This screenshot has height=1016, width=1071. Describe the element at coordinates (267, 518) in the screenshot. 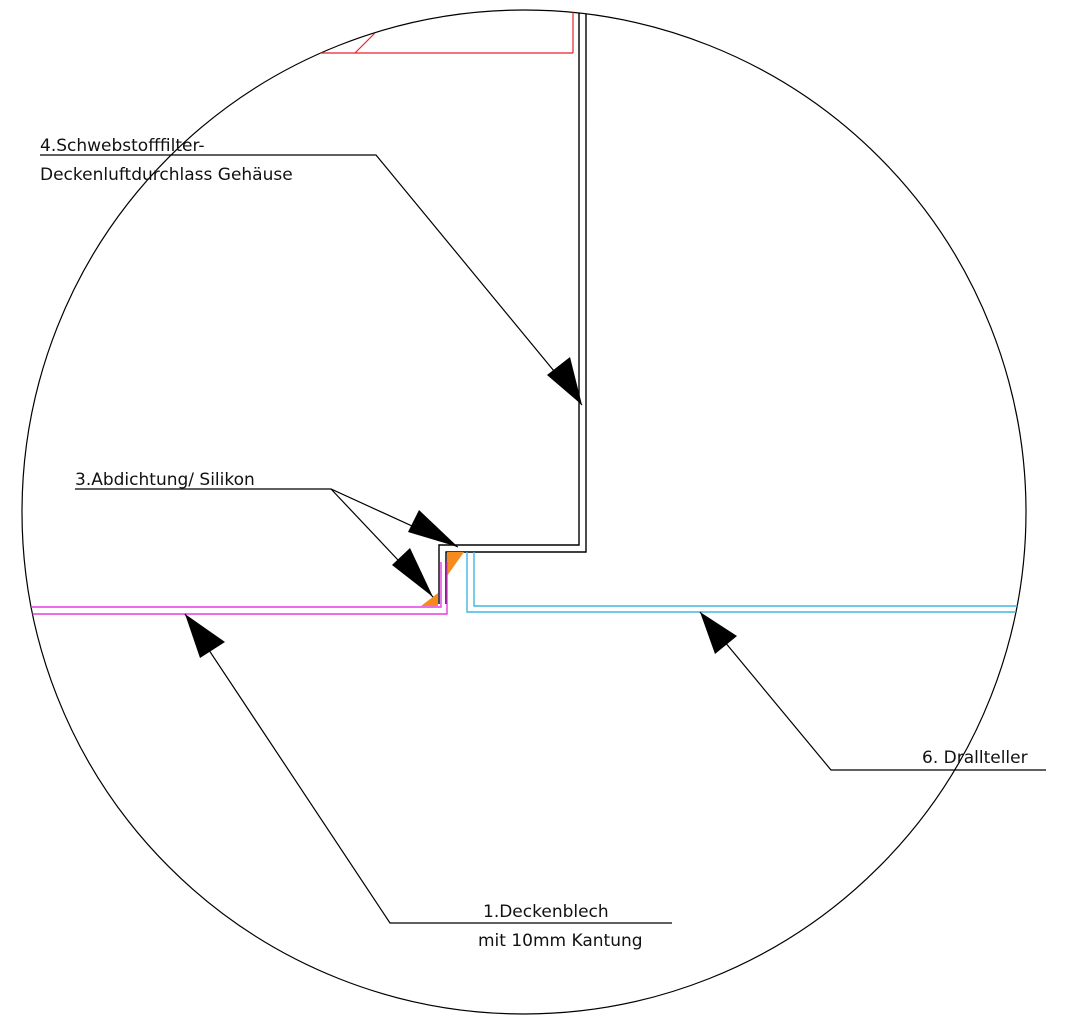

I see `leader-sealing-a` at that location.